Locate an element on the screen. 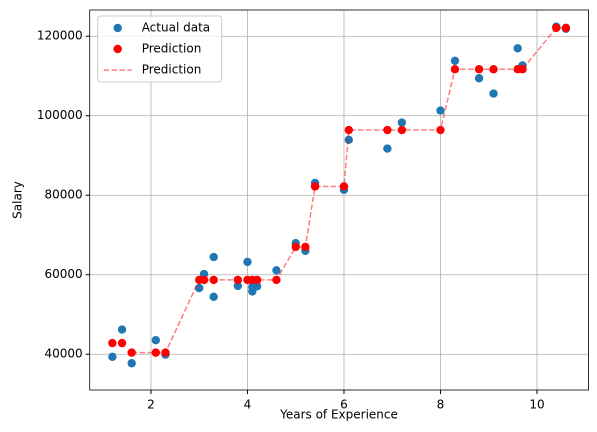 This screenshot has height=432, width=597. x-tick-label: 8 is located at coordinates (441, 405).